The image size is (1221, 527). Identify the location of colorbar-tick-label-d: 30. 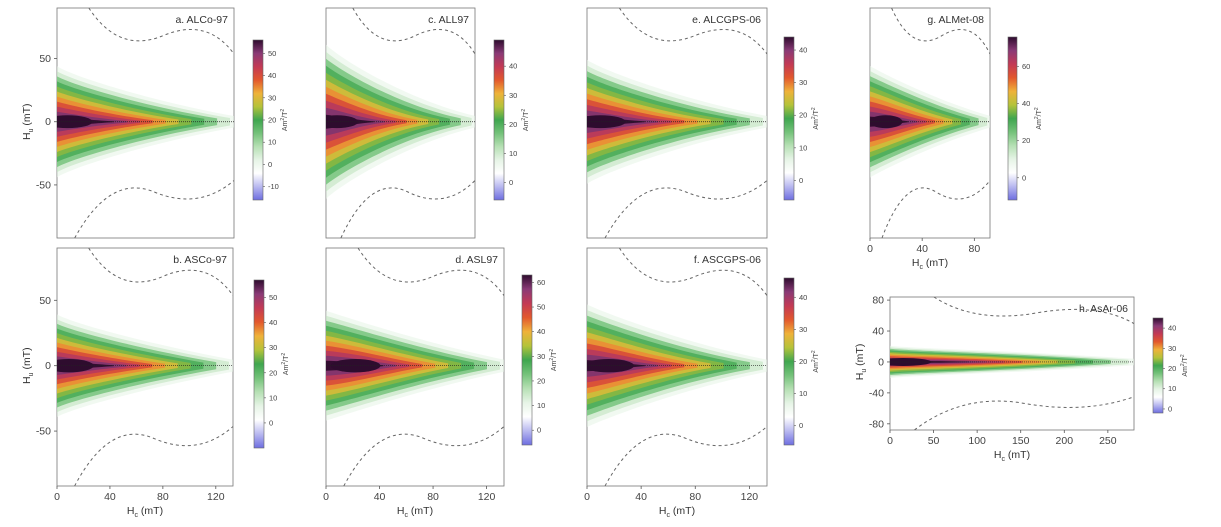
(541, 356).